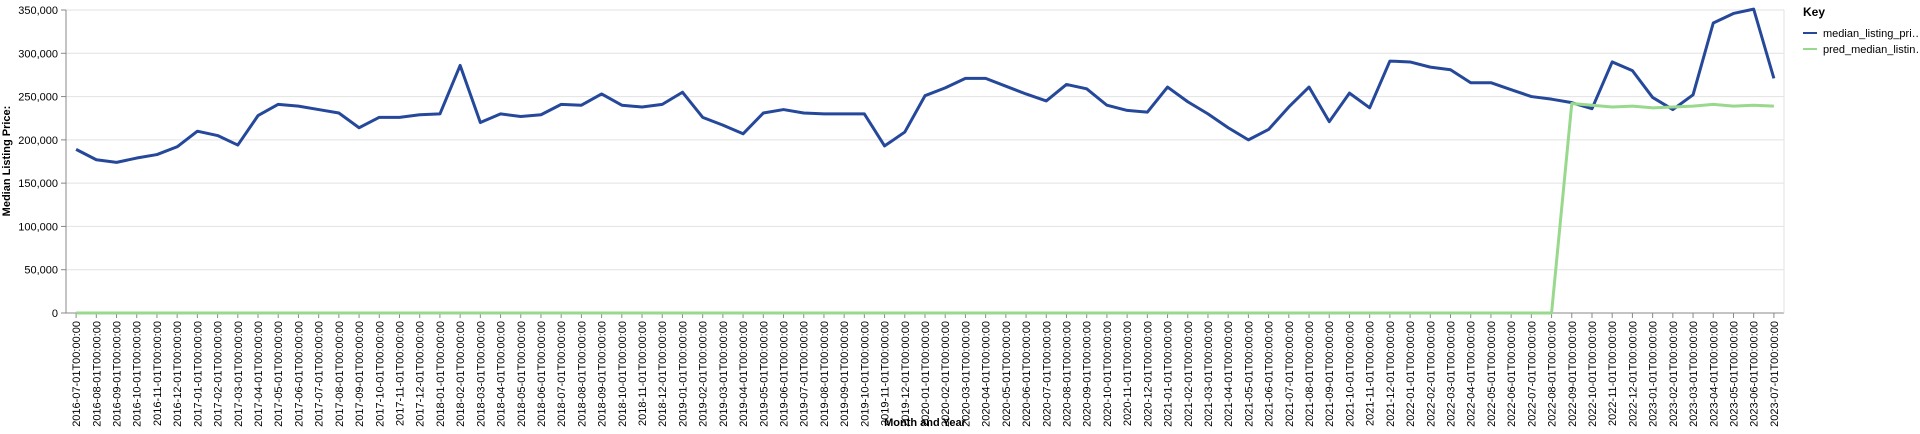  I want to click on x-tick-label: 2021-07-01T00:00:00, so click(1290, 374).